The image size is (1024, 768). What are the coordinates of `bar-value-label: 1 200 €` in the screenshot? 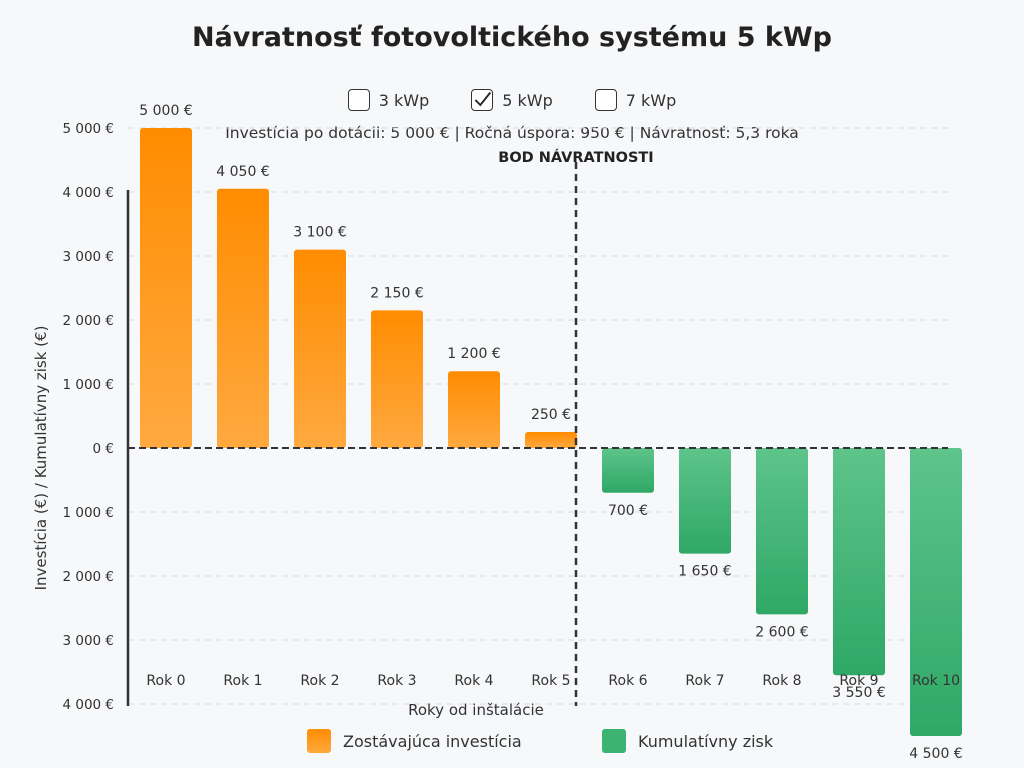 It's located at (473, 354).